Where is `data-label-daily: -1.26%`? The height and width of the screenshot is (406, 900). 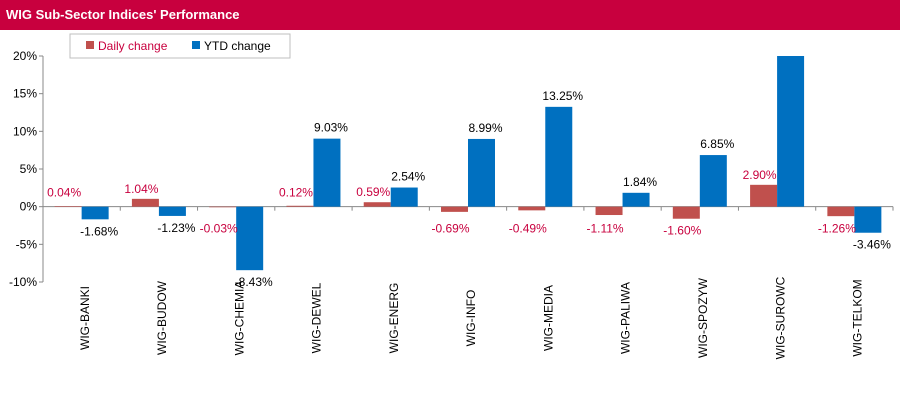 data-label-daily: -1.26% is located at coordinates (837, 229).